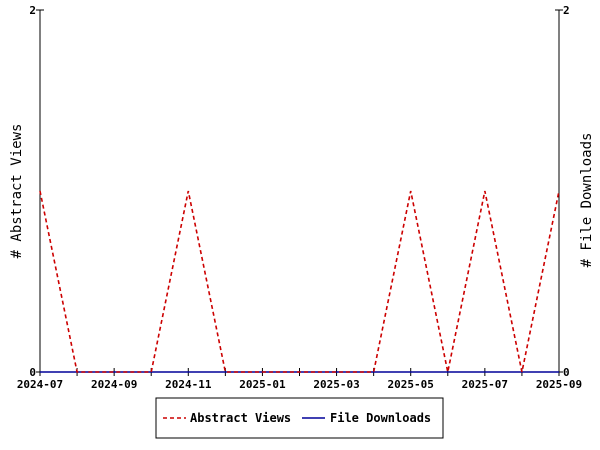  Describe the element at coordinates (485, 384) in the screenshot. I see `x-tick-label: 2025-07` at that location.